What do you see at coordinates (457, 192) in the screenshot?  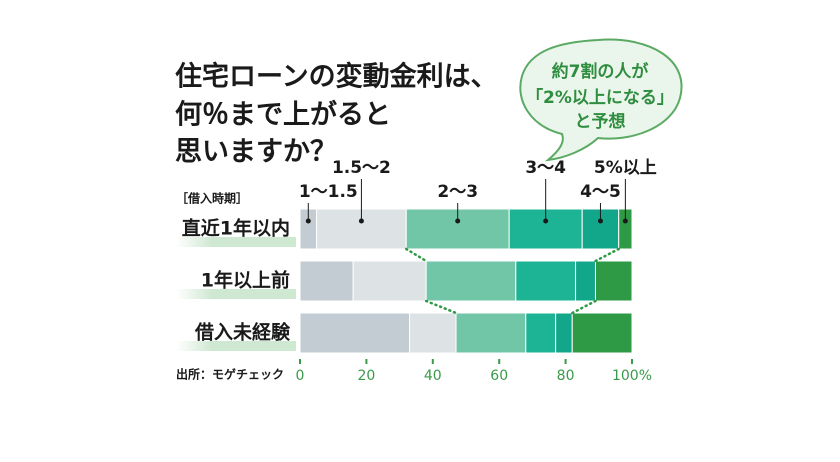 I see `legend-label: 2～3` at bounding box center [457, 192].